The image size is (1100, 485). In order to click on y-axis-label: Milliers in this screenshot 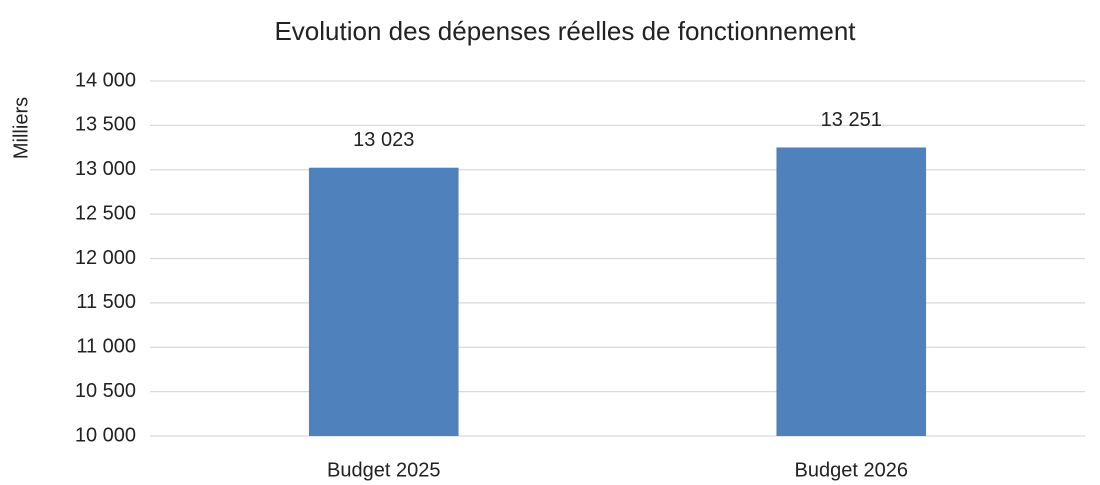, I will do `click(21, 128)`.